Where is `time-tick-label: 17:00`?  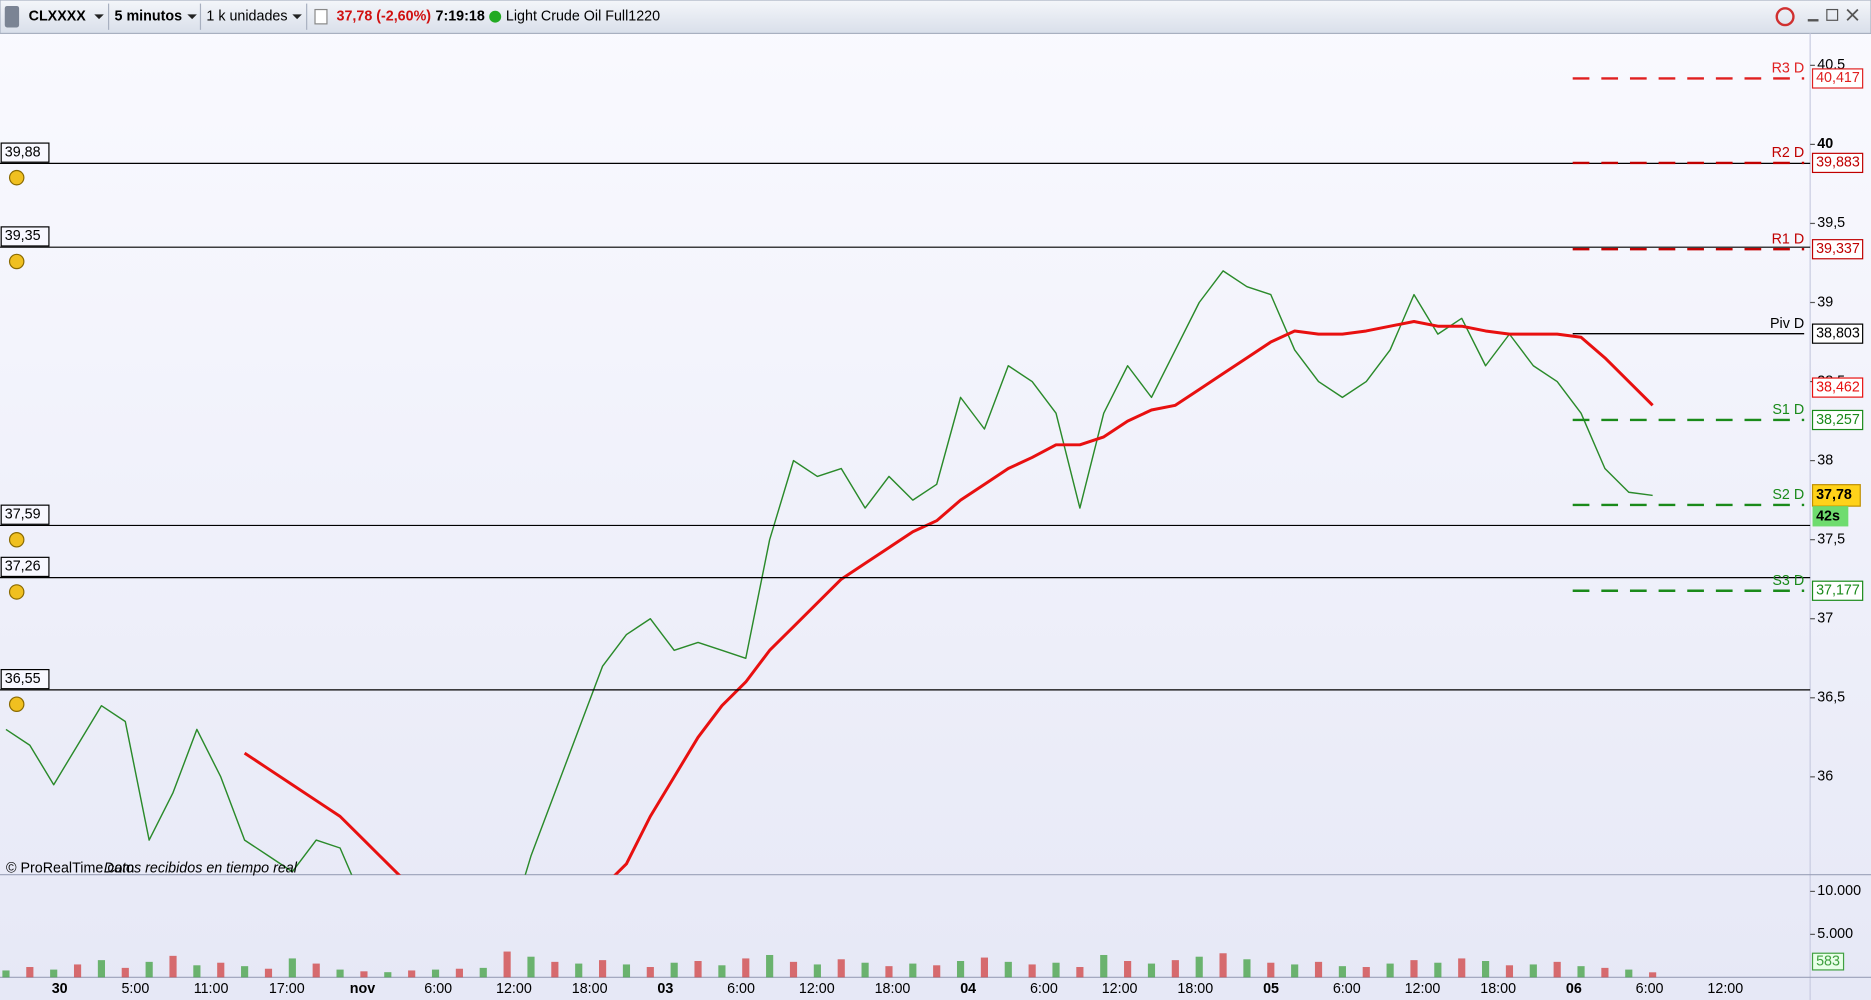 time-tick-label: 17:00 is located at coordinates (287, 989).